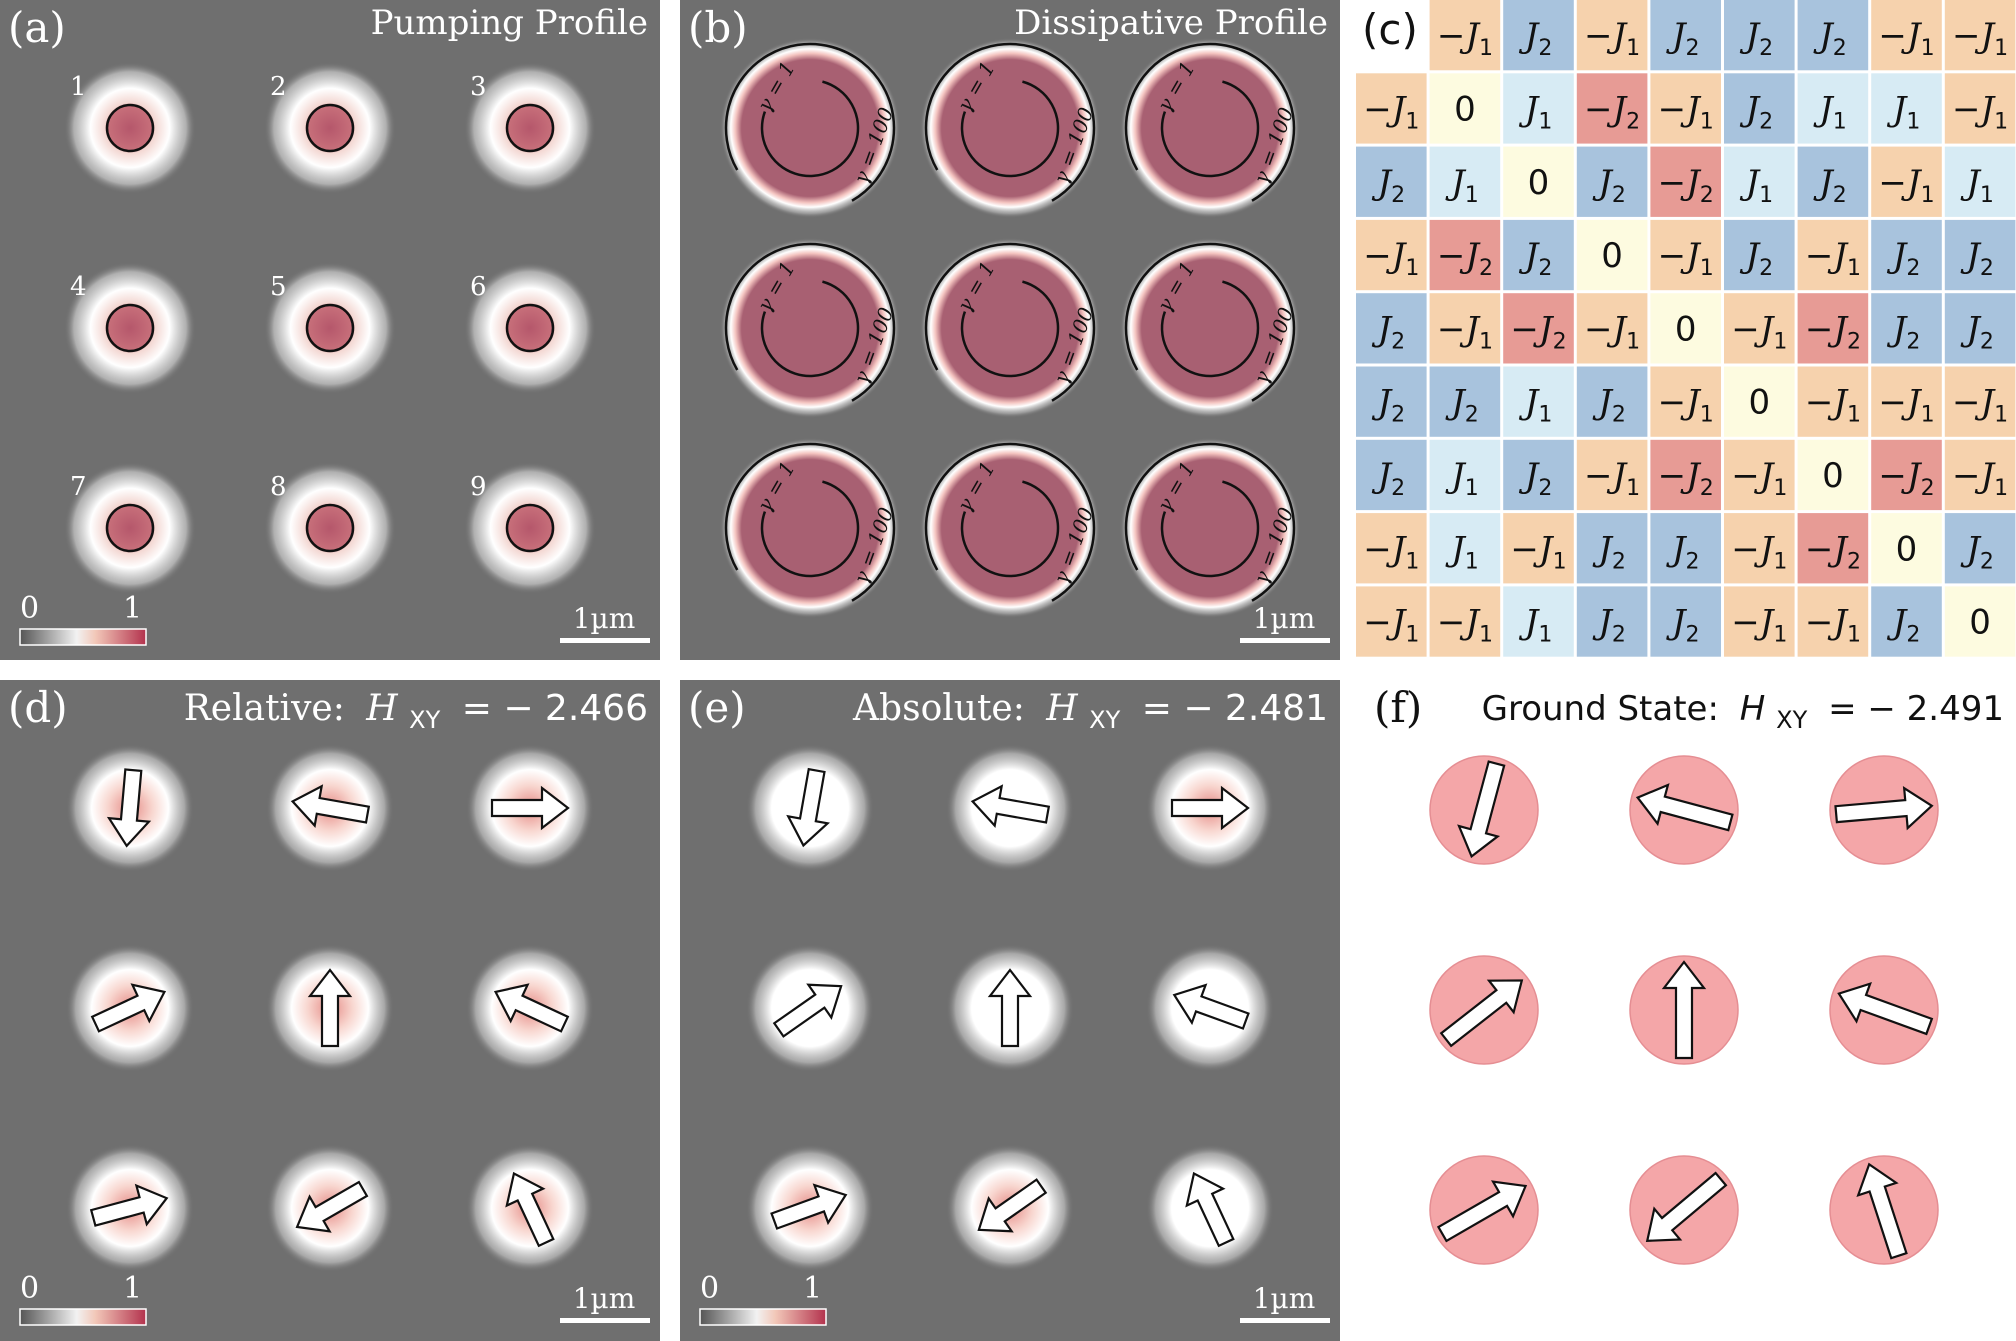 The width and height of the screenshot is (2016, 1341). What do you see at coordinates (278, 287) in the screenshot?
I see `site-numbers: 1 2 3 4 5 6 7 8 9` at bounding box center [278, 287].